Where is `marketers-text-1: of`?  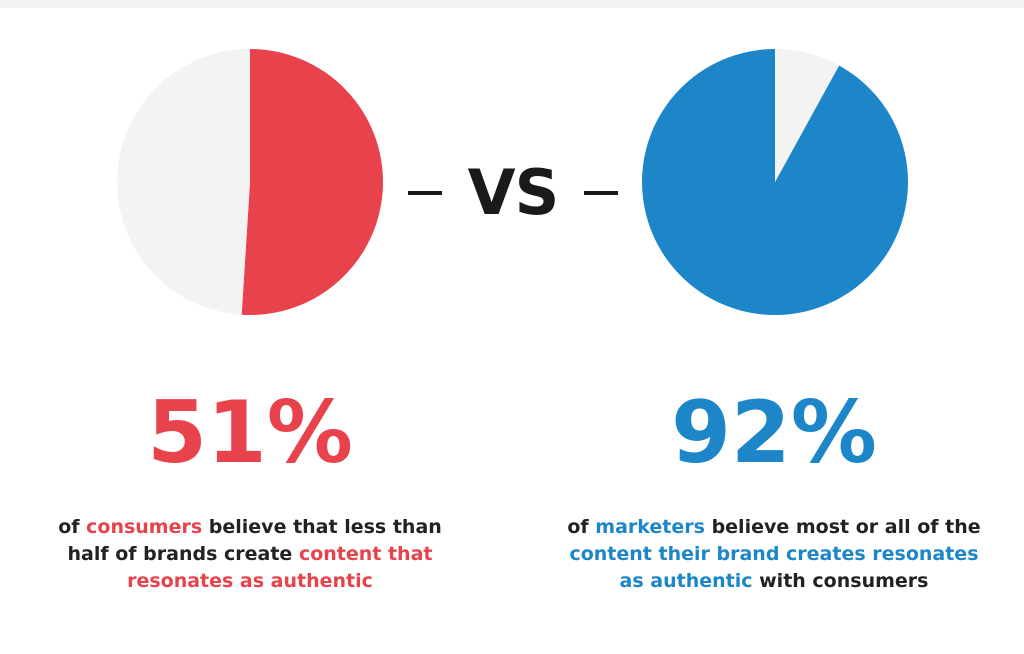
marketers-text-1: of is located at coordinates (581, 527).